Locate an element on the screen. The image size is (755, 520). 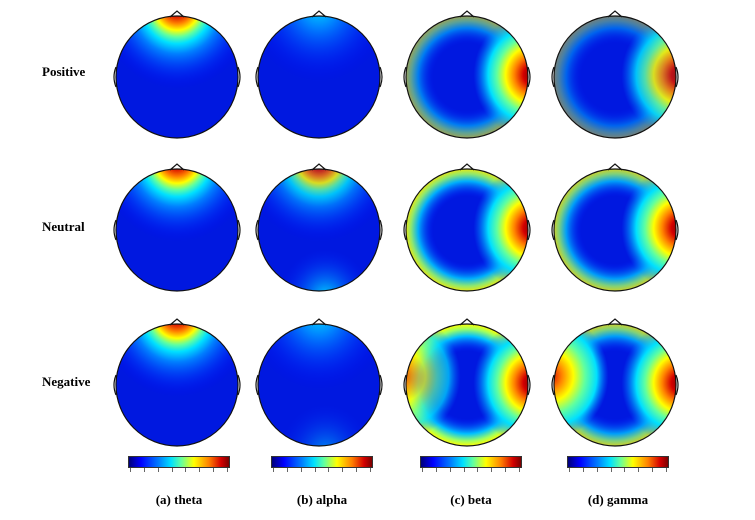
topomap-negative-beta is located at coordinates (467, 383).